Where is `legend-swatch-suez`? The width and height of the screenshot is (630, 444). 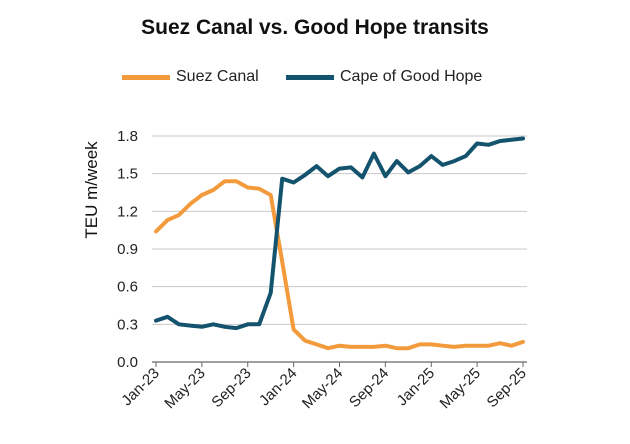
legend-swatch-suez is located at coordinates (146, 77).